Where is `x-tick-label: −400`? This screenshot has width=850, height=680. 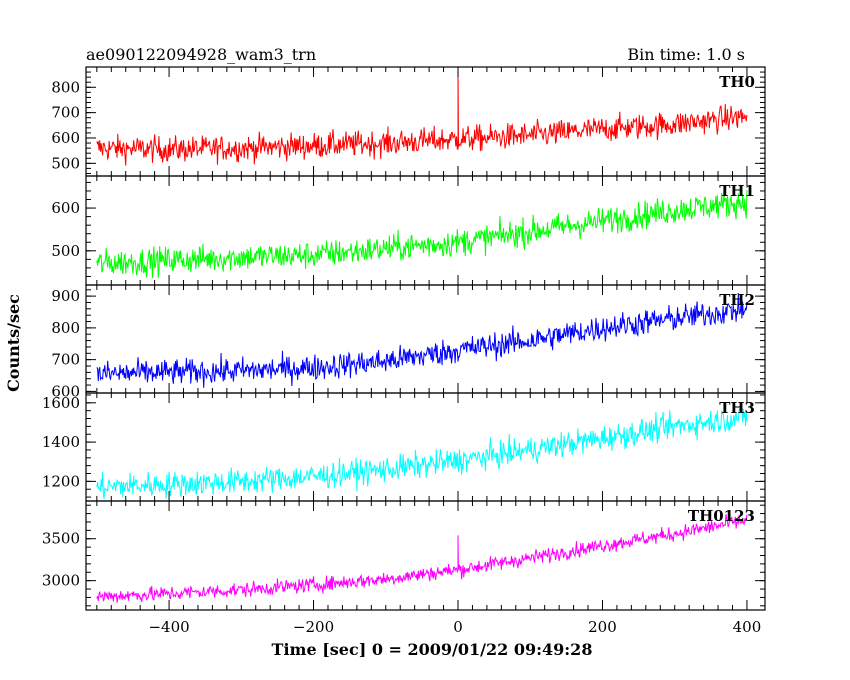
x-tick-label: −400 is located at coordinates (168, 627).